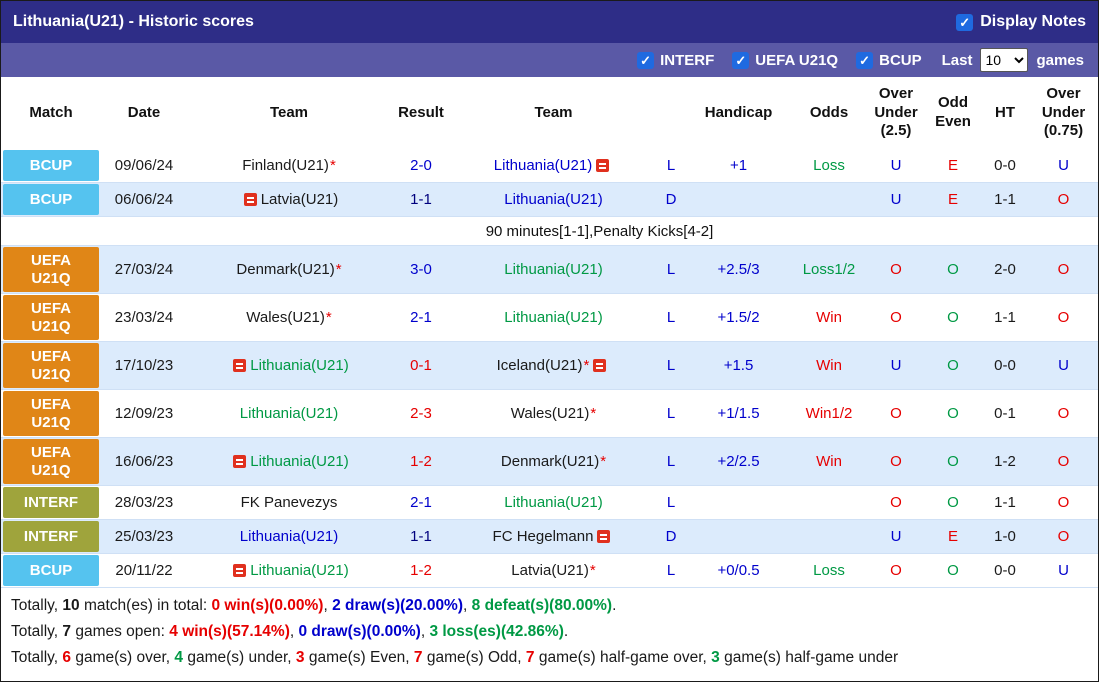 Image resolution: width=1099 pixels, height=682 pixels. I want to click on odds-result: Win1/2, so click(829, 413).